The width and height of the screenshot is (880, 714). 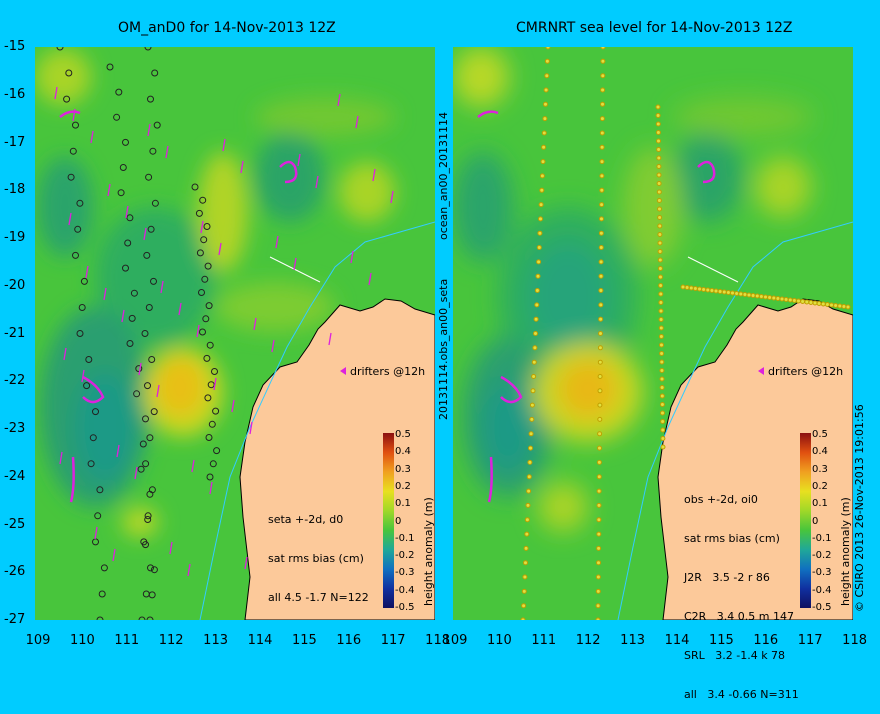 What do you see at coordinates (405, 555) in the screenshot?
I see `colorbar-tick: -0.2` at bounding box center [405, 555].